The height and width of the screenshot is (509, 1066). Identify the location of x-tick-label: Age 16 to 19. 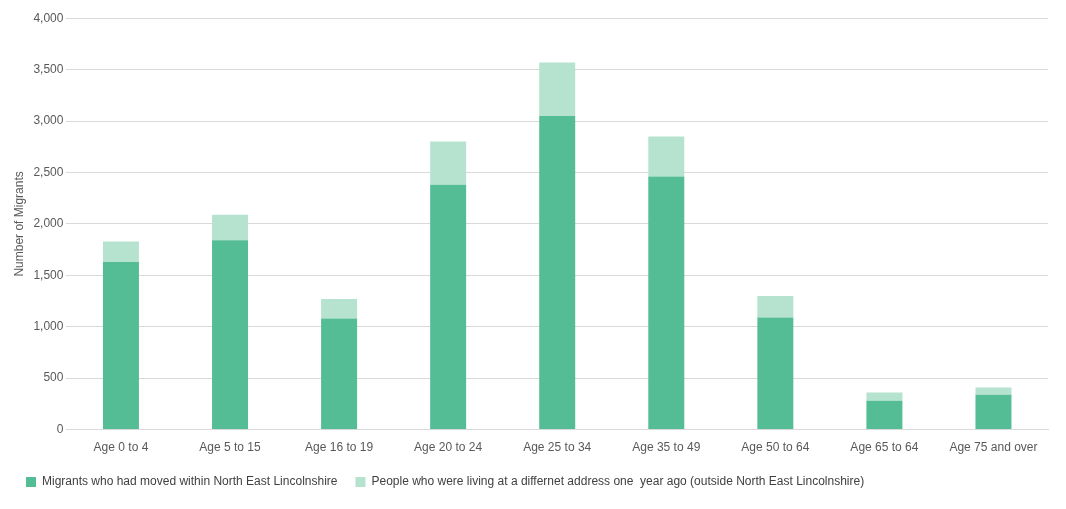
(339, 447).